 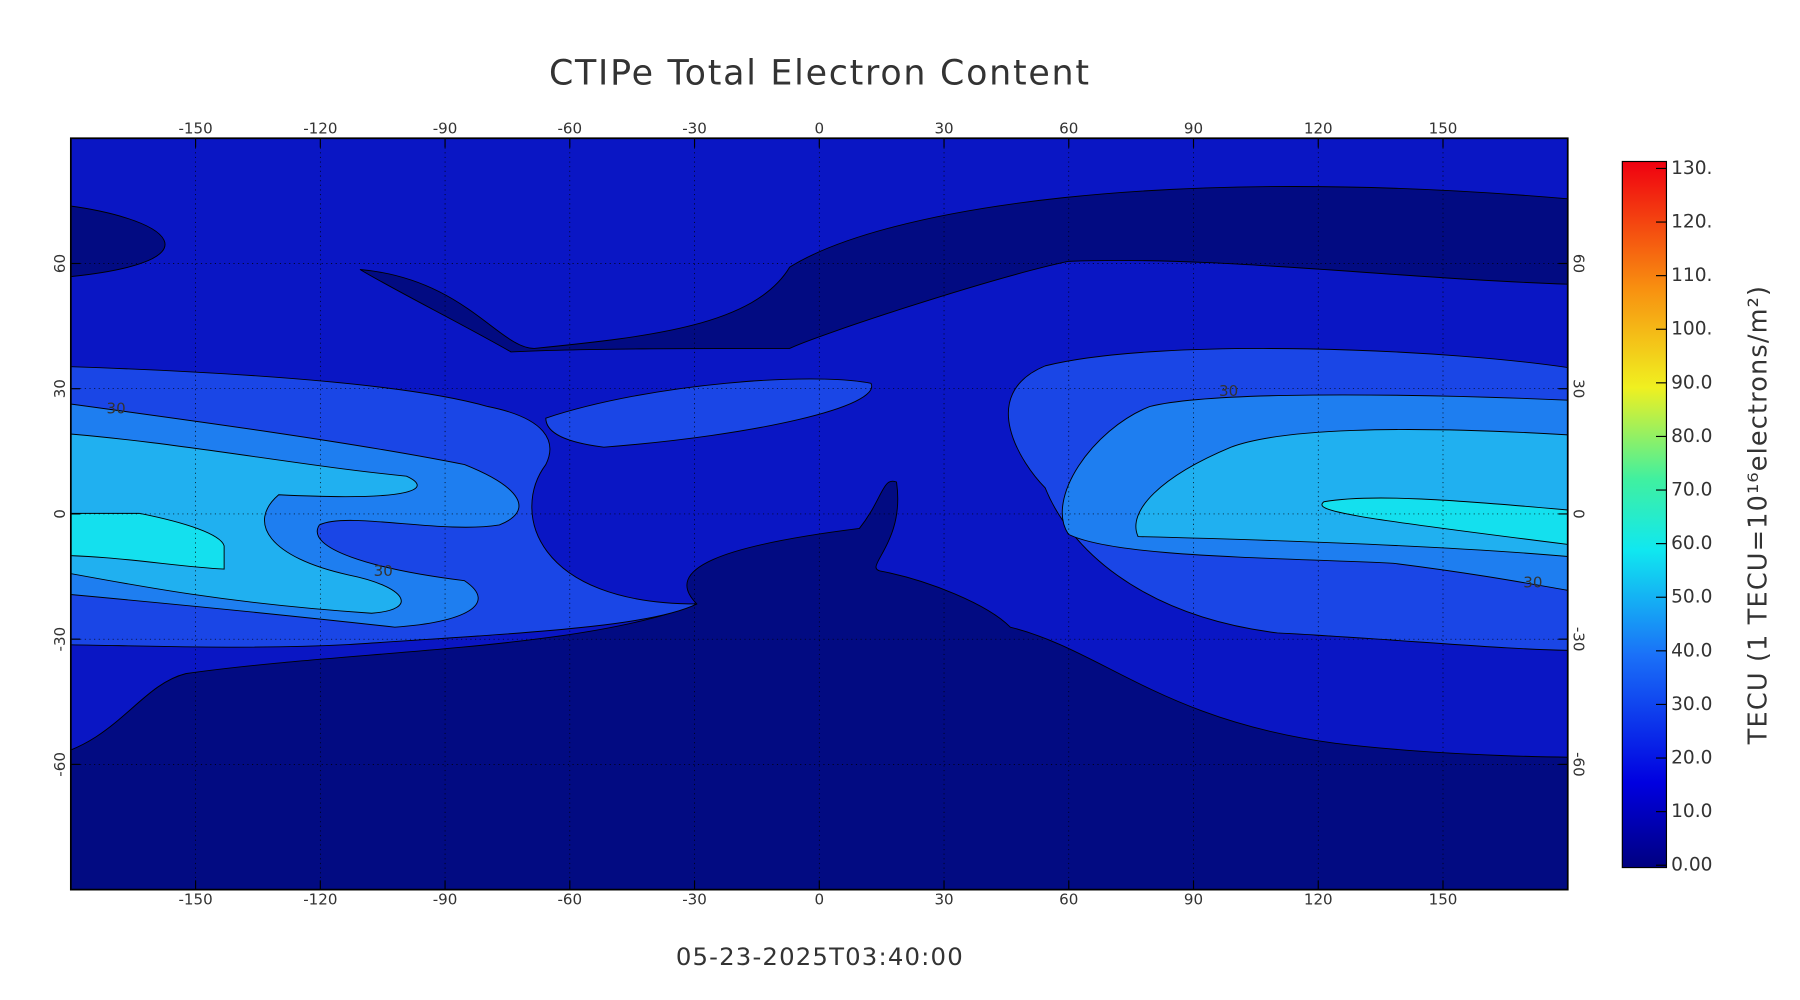 What do you see at coordinates (820, 73) in the screenshot?
I see `title: CTIPe Total Electron Content` at bounding box center [820, 73].